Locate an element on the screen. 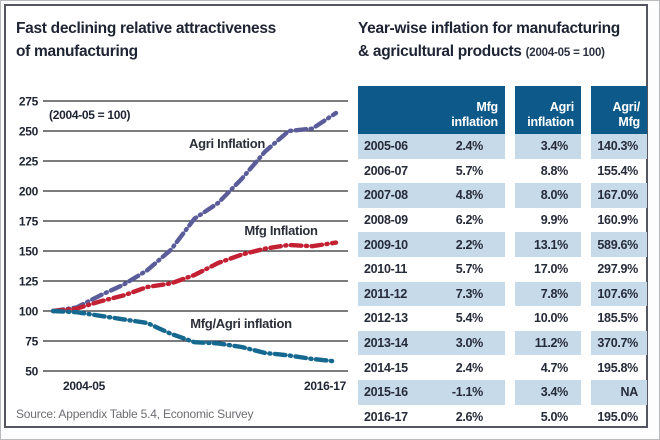  year-label: 2010-11 is located at coordinates (386, 269).